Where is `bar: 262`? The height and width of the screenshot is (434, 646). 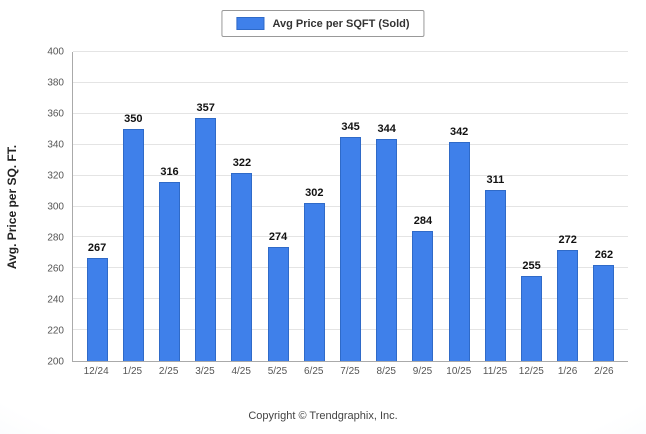
bar: 262 is located at coordinates (604, 305).